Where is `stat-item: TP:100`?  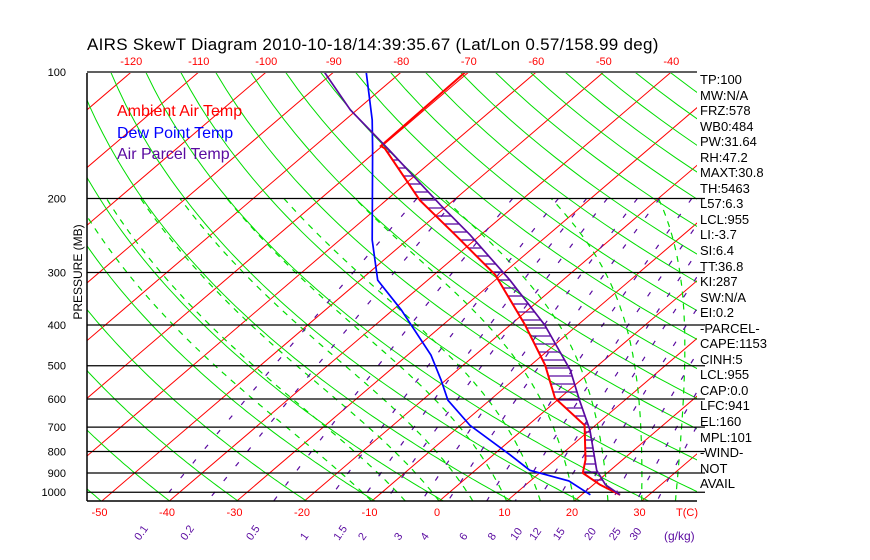
stat-item: TP:100 is located at coordinates (721, 79).